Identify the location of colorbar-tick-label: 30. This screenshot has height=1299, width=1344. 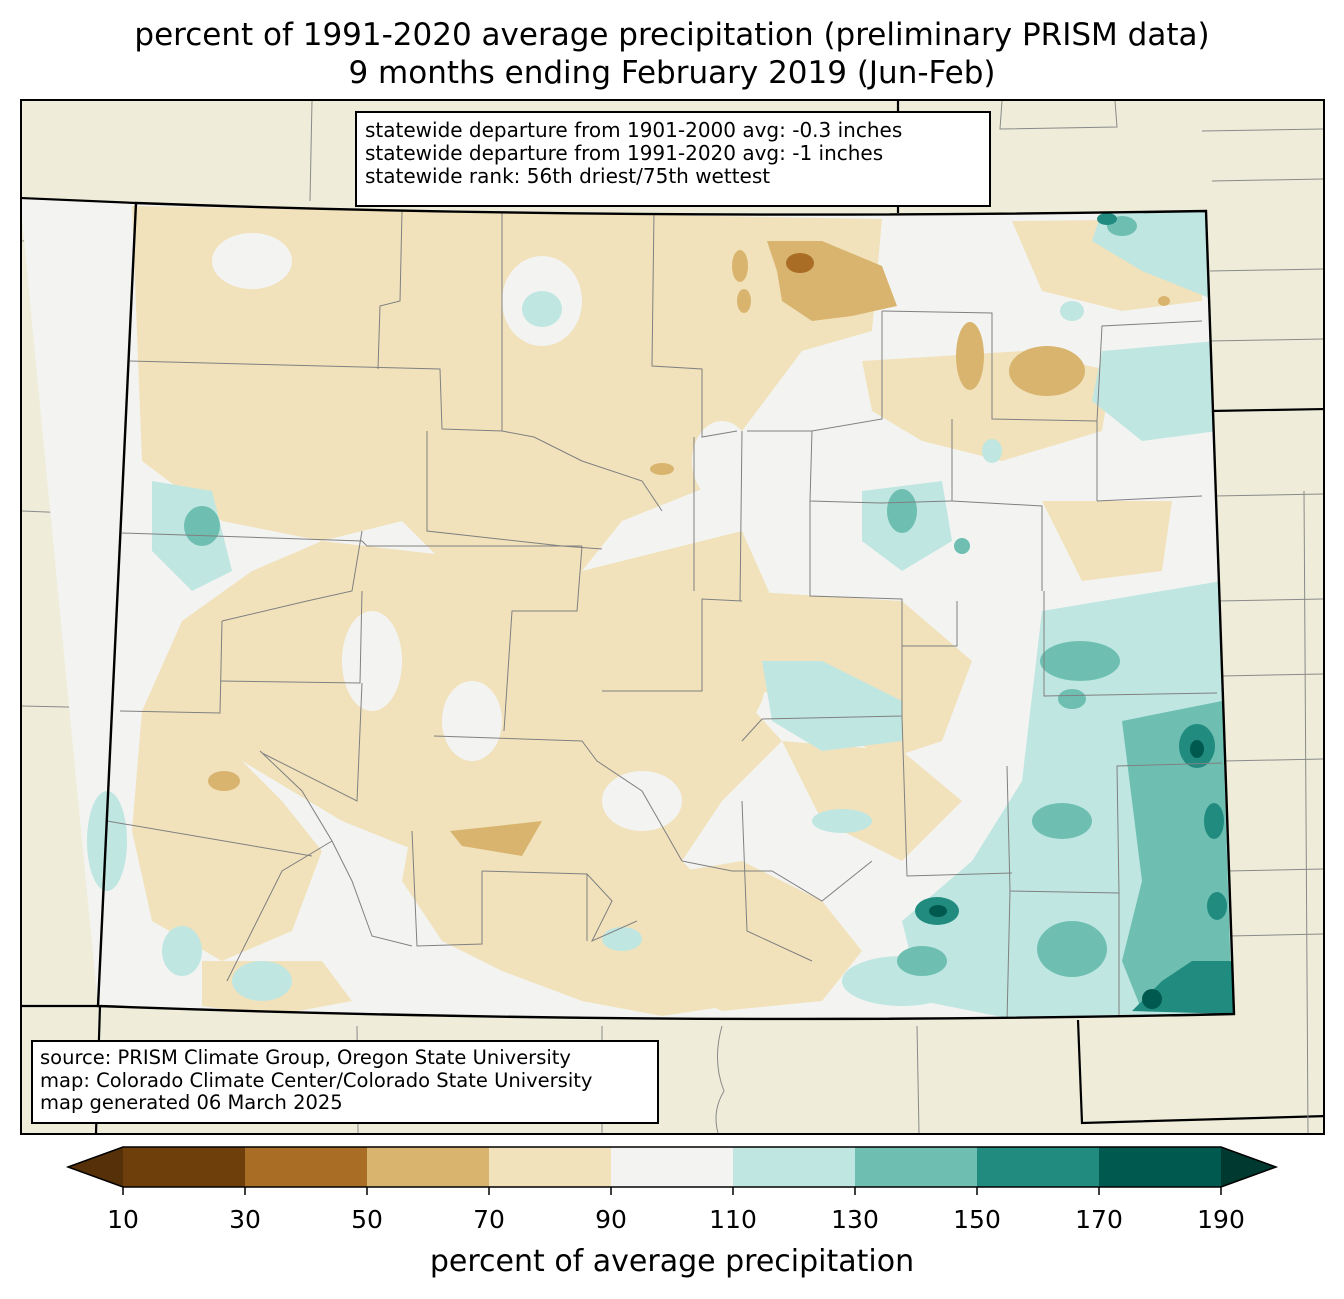
(245, 1219).